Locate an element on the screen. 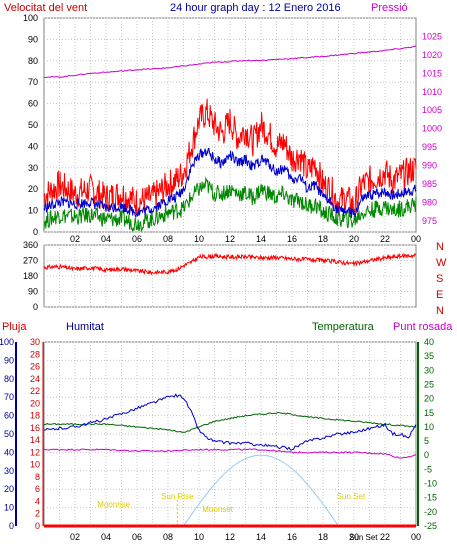  temperature-y-tick: 5 is located at coordinates (426, 441).